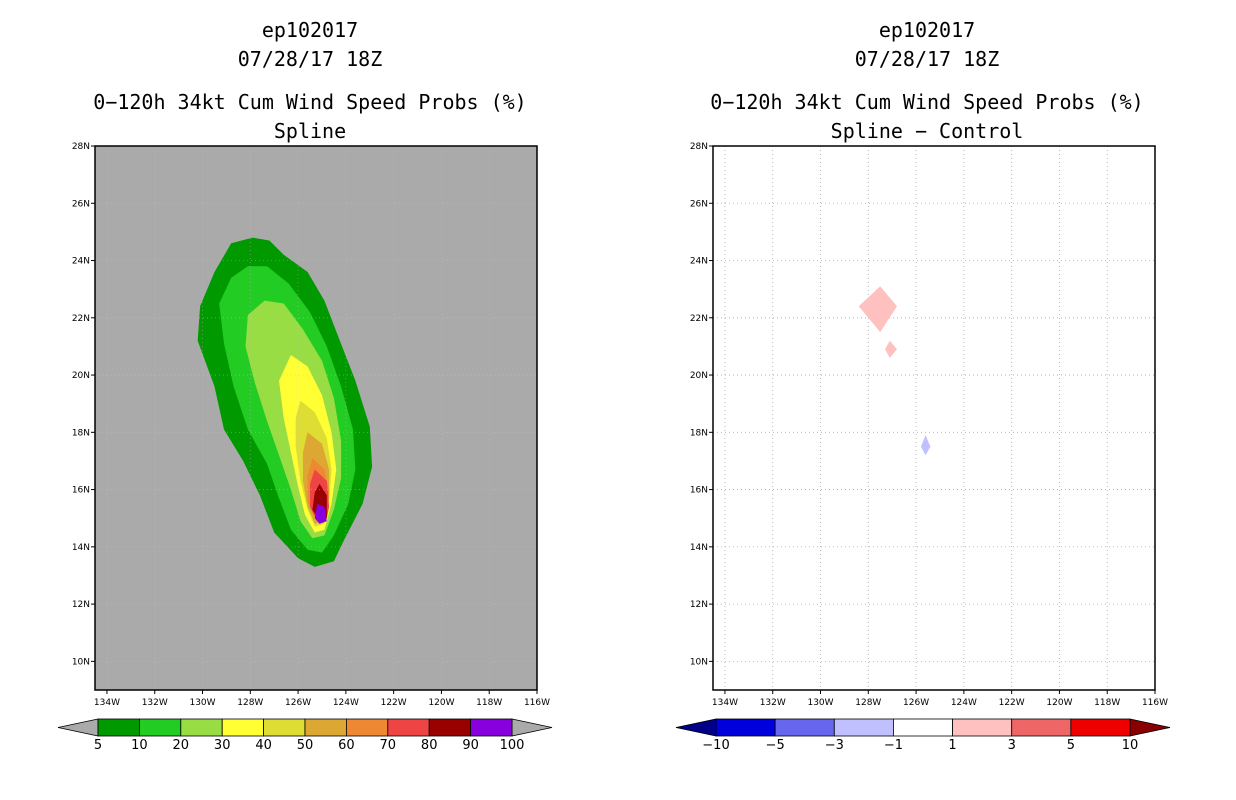  Describe the element at coordinates (1071, 745) in the screenshot. I see `colorbar-label-6: 5` at that location.